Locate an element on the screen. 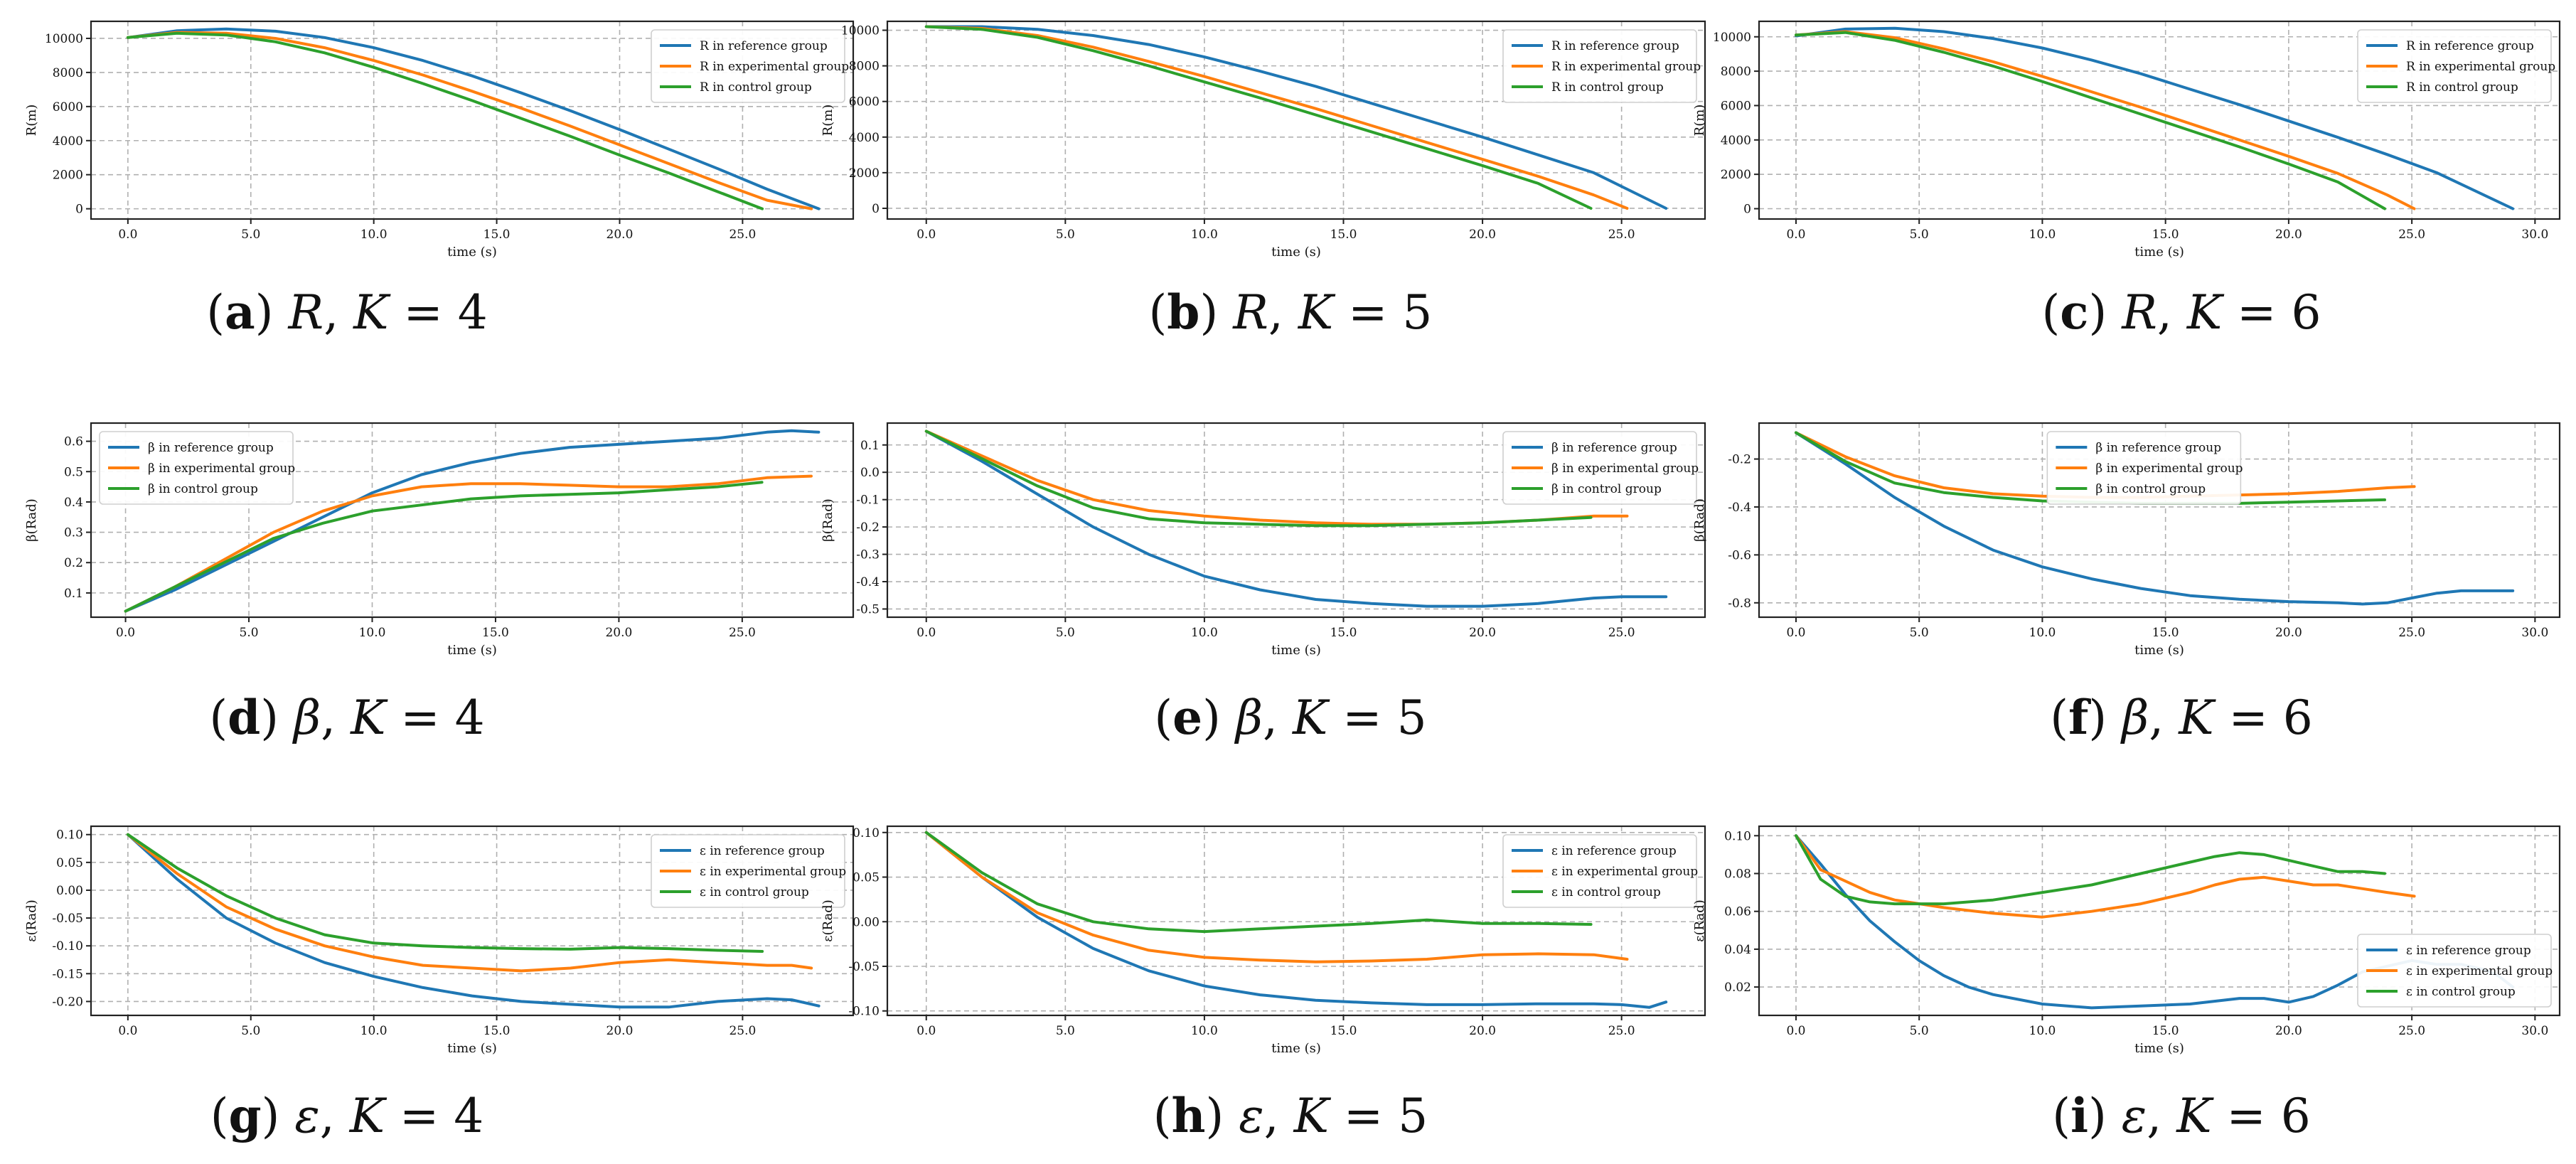  subfigure-caption: (d) β, K = 4 is located at coordinates (346, 717).